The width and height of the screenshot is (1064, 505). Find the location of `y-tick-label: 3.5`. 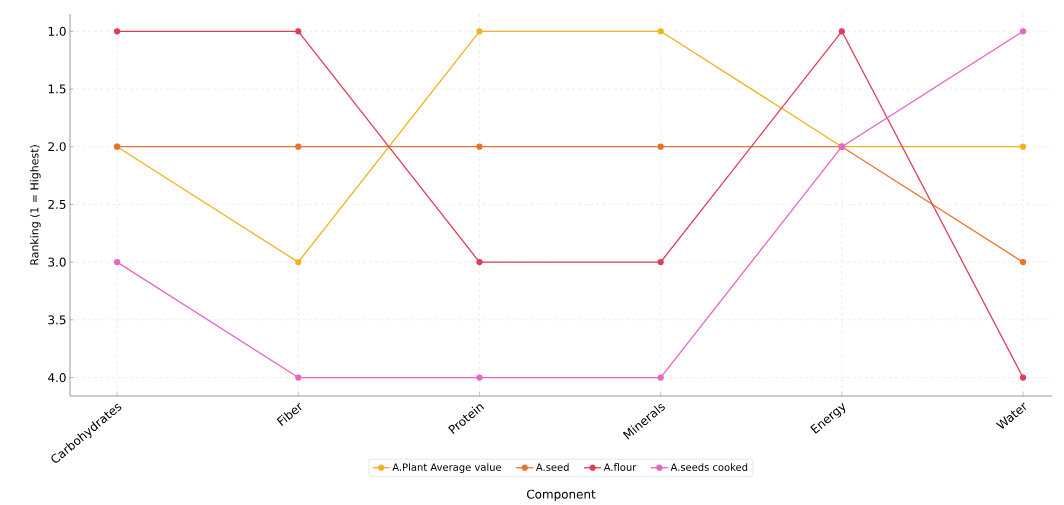

y-tick-label: 3.5 is located at coordinates (57, 320).